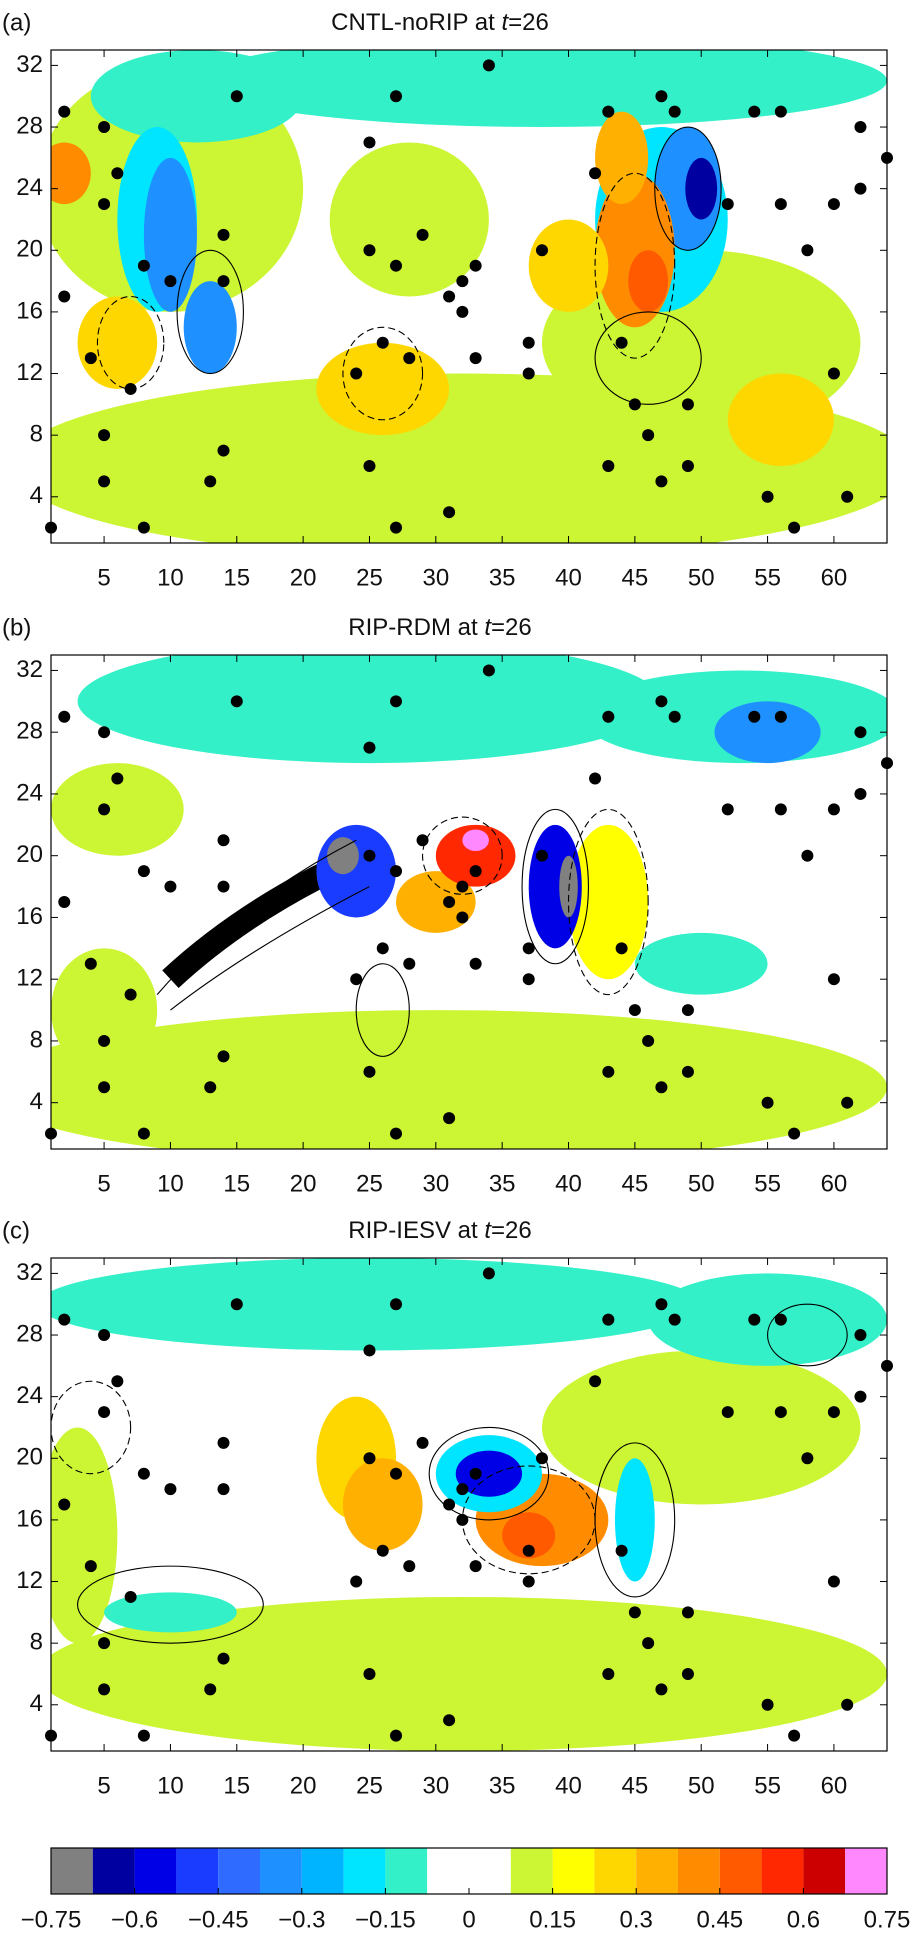 The height and width of the screenshot is (1955, 919). What do you see at coordinates (103, 1183) in the screenshot?
I see `x-tick-label: 5` at bounding box center [103, 1183].